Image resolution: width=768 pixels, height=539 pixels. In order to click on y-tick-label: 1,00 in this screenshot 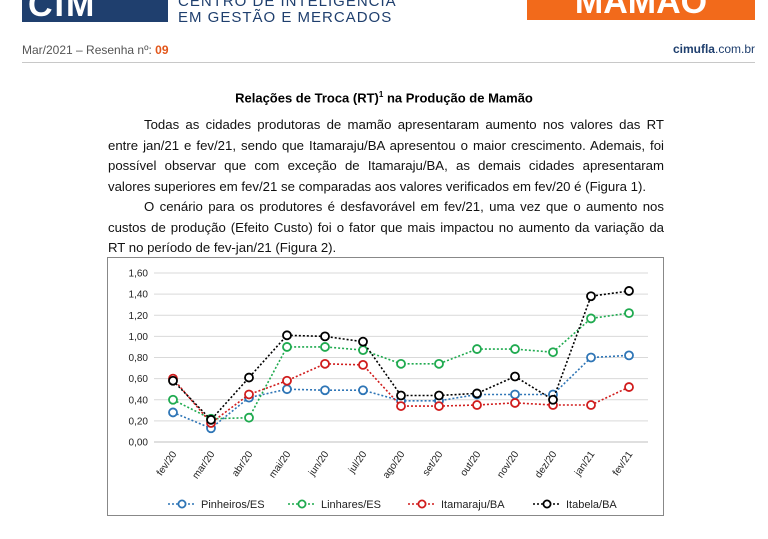, I will do `click(139, 337)`.